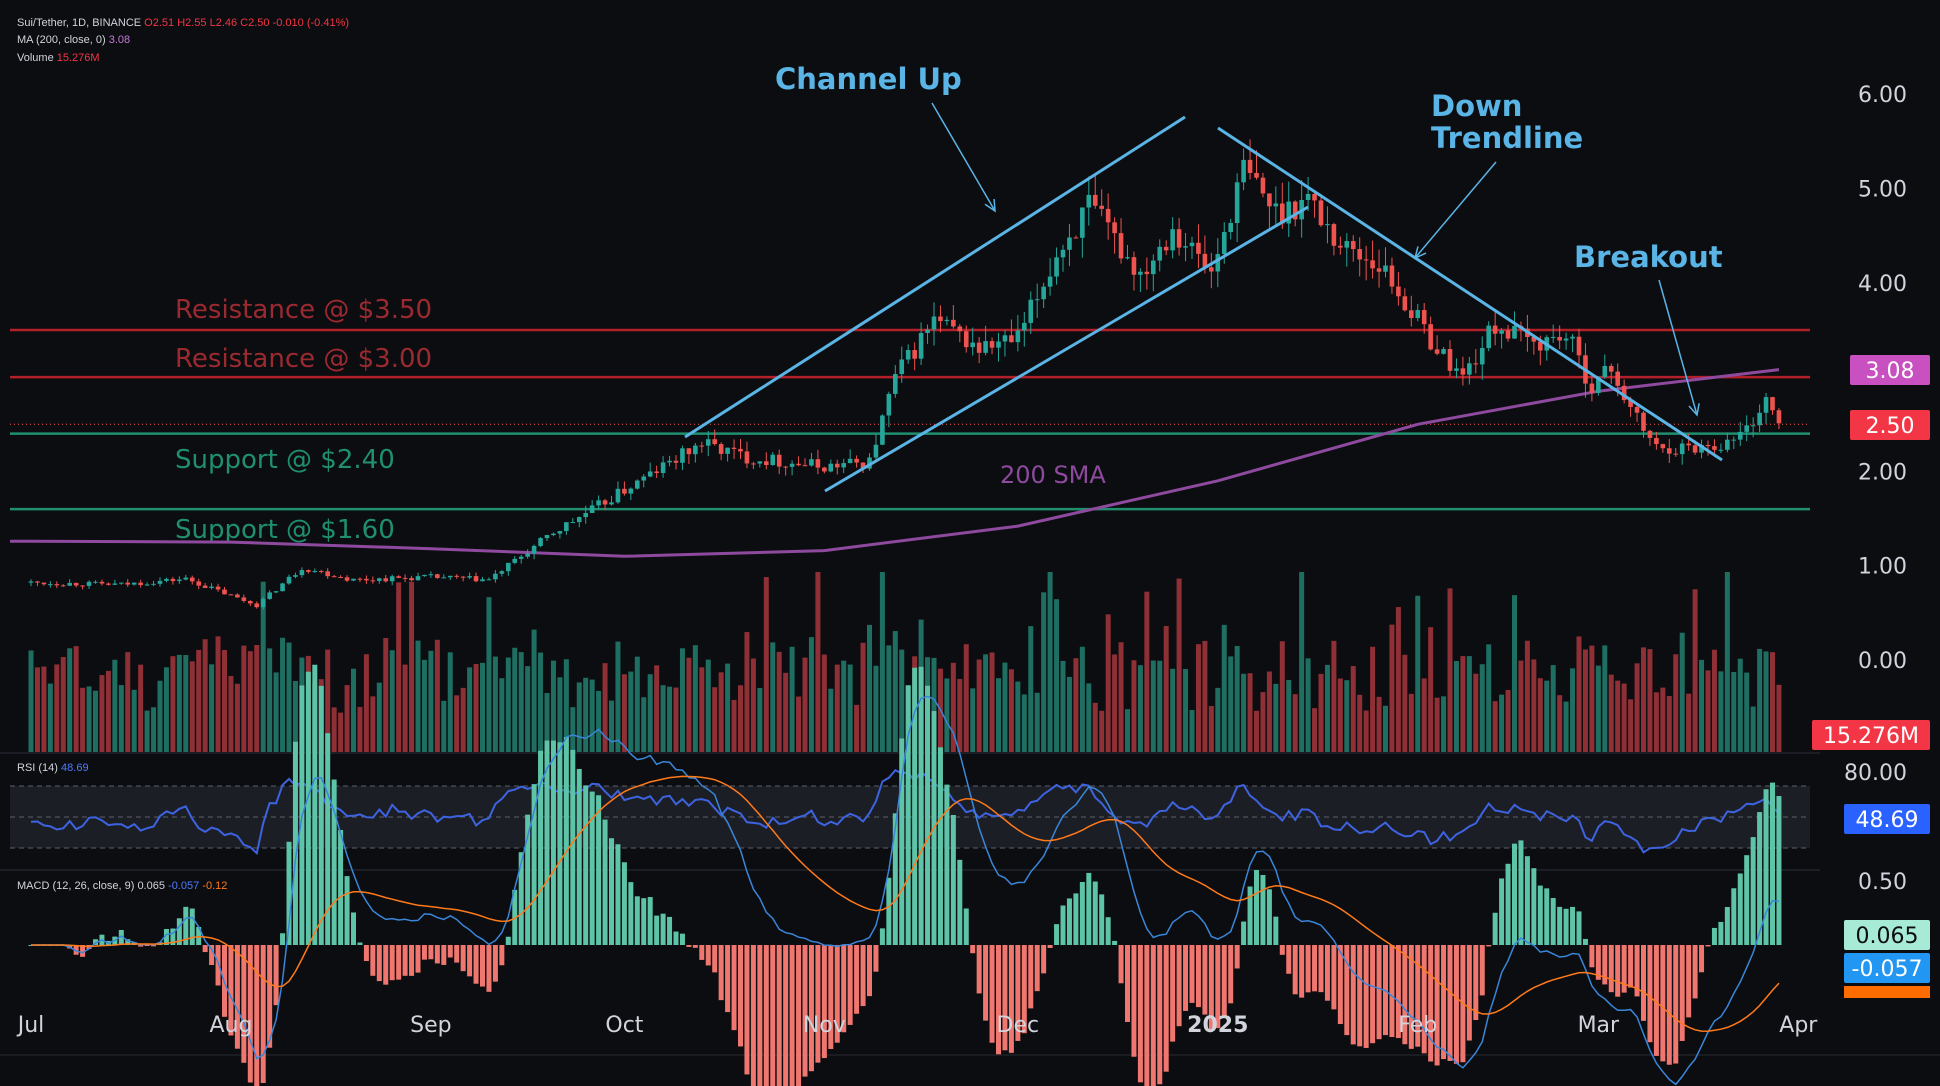 The image size is (1940, 1086). I want to click on ma-value: 3.08, so click(119, 40).